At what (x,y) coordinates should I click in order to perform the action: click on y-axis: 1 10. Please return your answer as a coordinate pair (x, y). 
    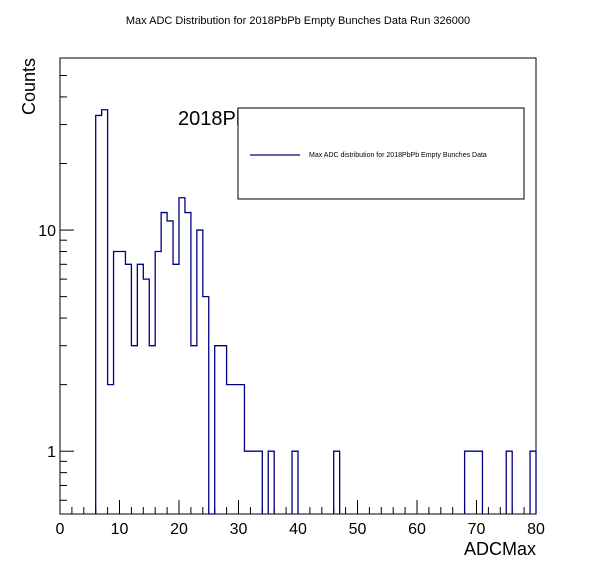
    Looking at the image, I should click on (56, 279).